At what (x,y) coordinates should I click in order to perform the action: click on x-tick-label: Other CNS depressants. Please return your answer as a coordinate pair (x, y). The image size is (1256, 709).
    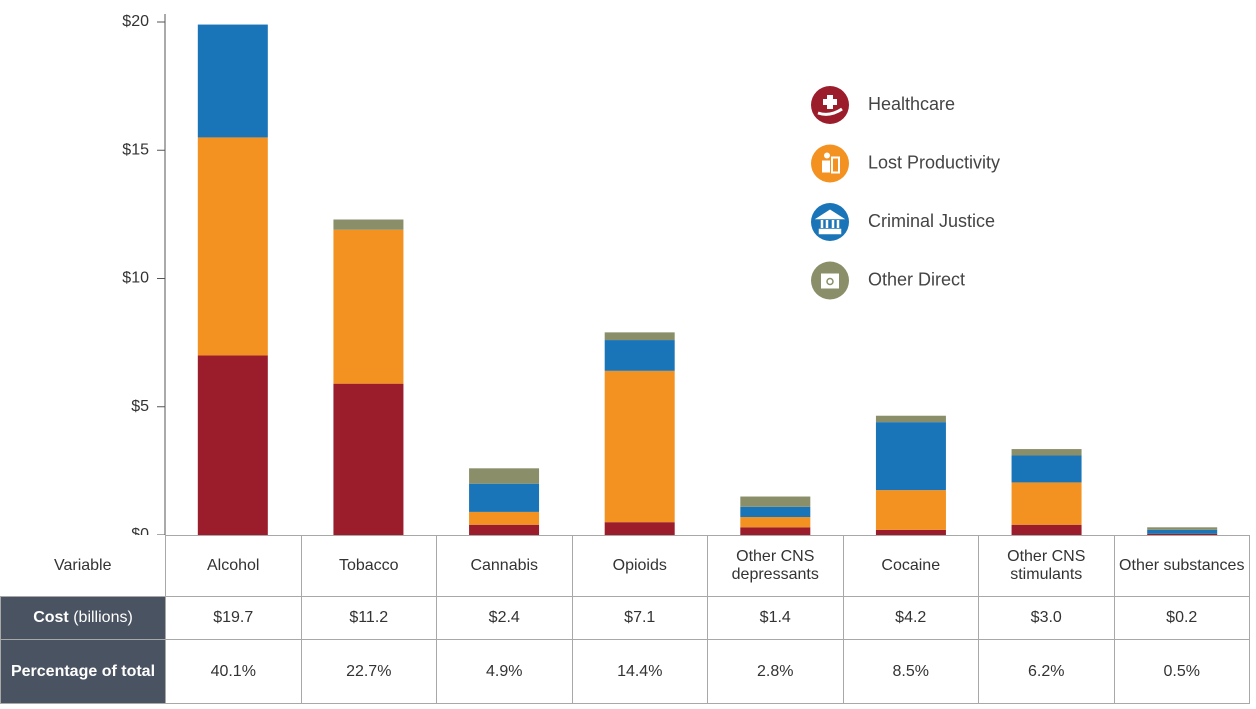
    Looking at the image, I should click on (775, 566).